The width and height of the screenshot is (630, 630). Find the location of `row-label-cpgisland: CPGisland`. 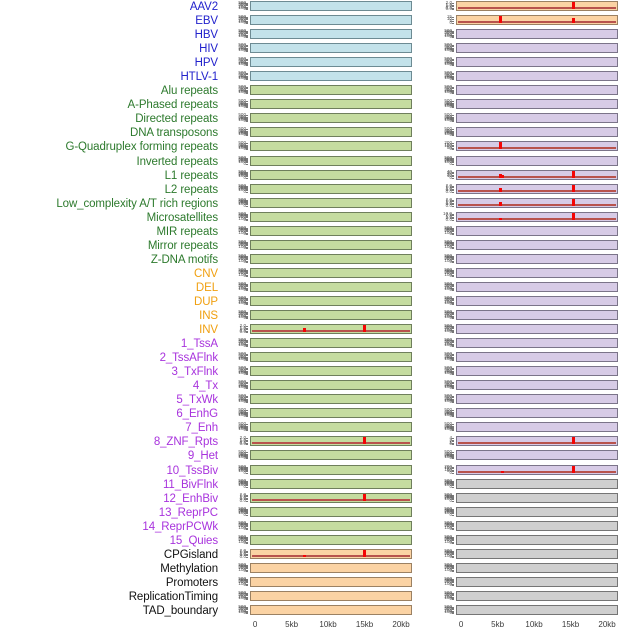

row-label-cpgisland: CPGisland is located at coordinates (190, 554).